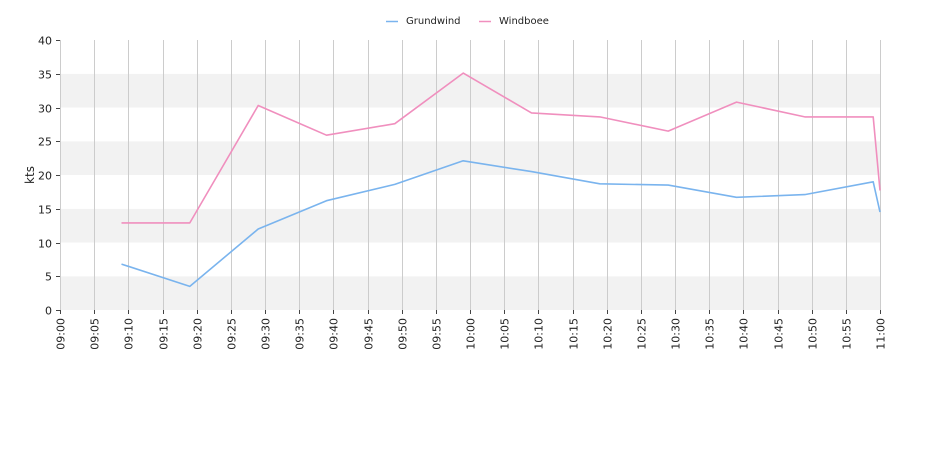  I want to click on x-tick-label: 10:15, so click(574, 334).